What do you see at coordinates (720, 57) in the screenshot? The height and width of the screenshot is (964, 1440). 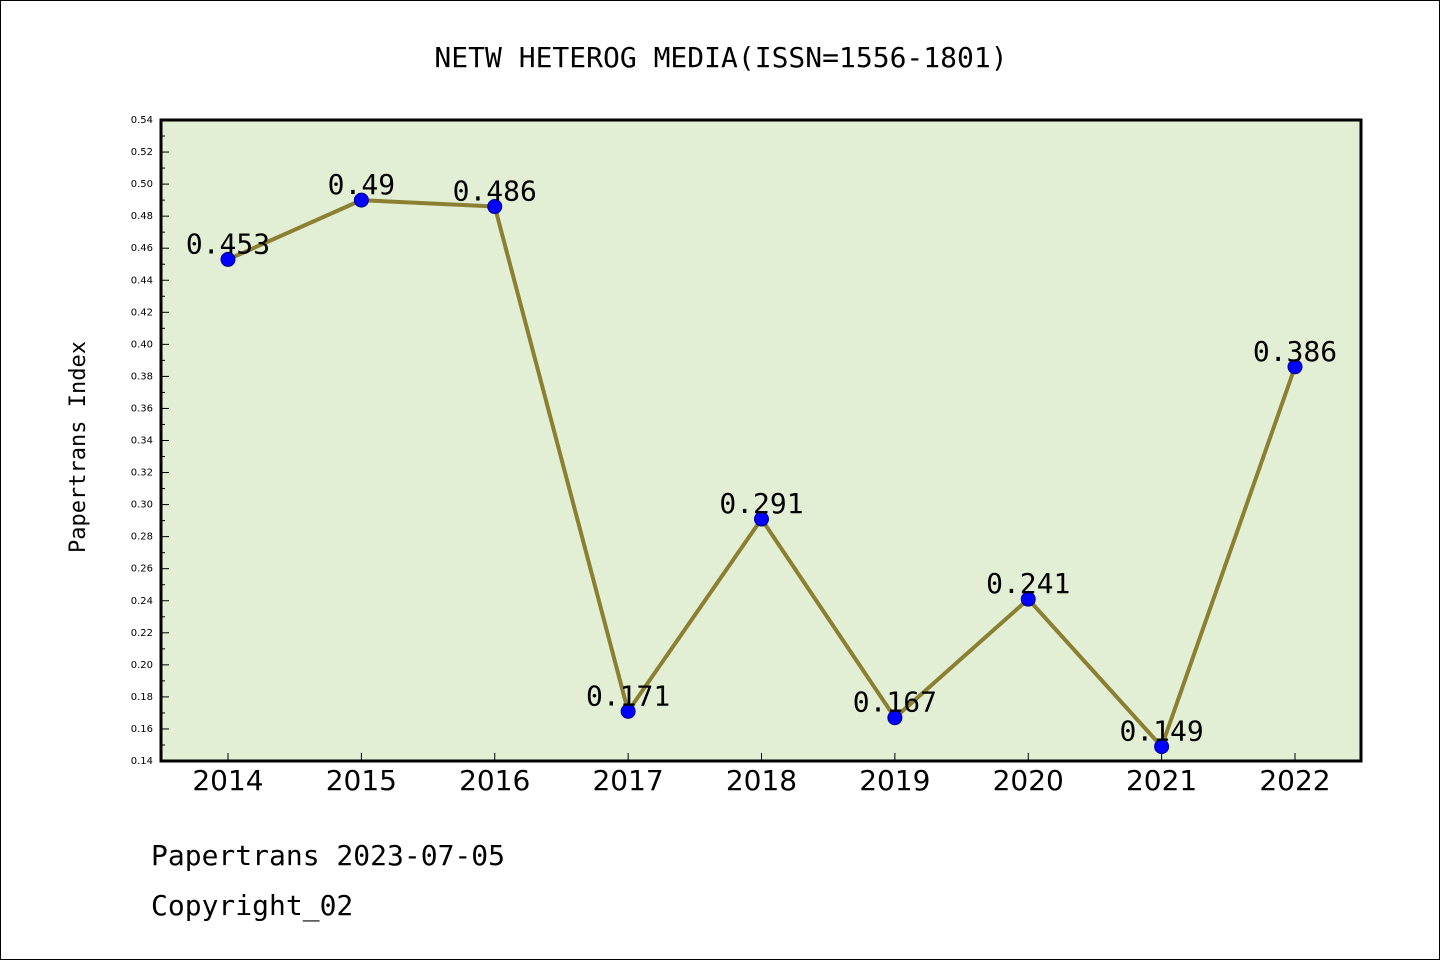 I see `chart-title: NETW HETEROG MEDIA(ISSN=1556-1801)` at bounding box center [720, 57].